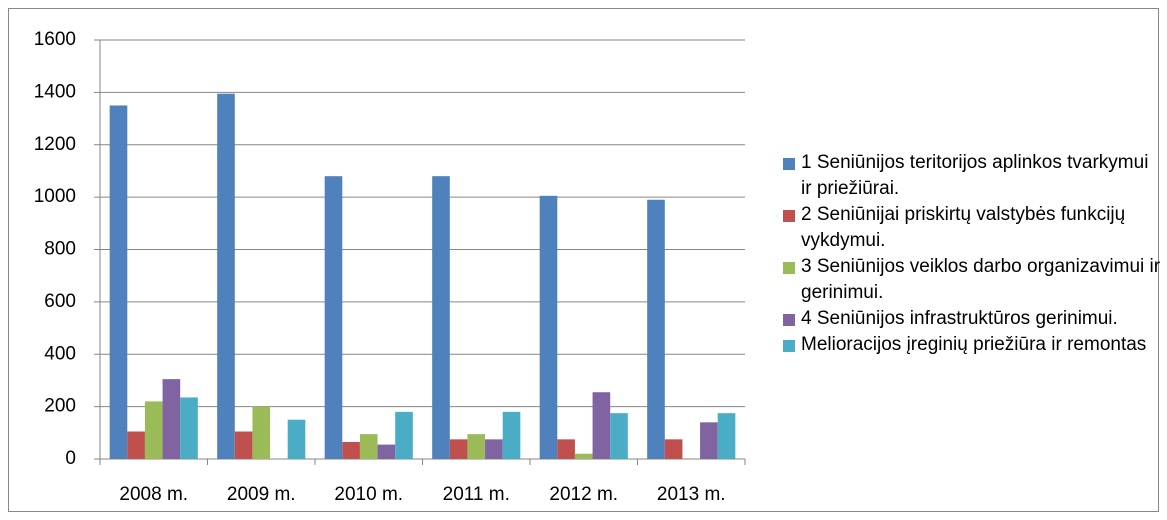  Describe the element at coordinates (60, 249) in the screenshot. I see `y-tick-label: 800` at that location.